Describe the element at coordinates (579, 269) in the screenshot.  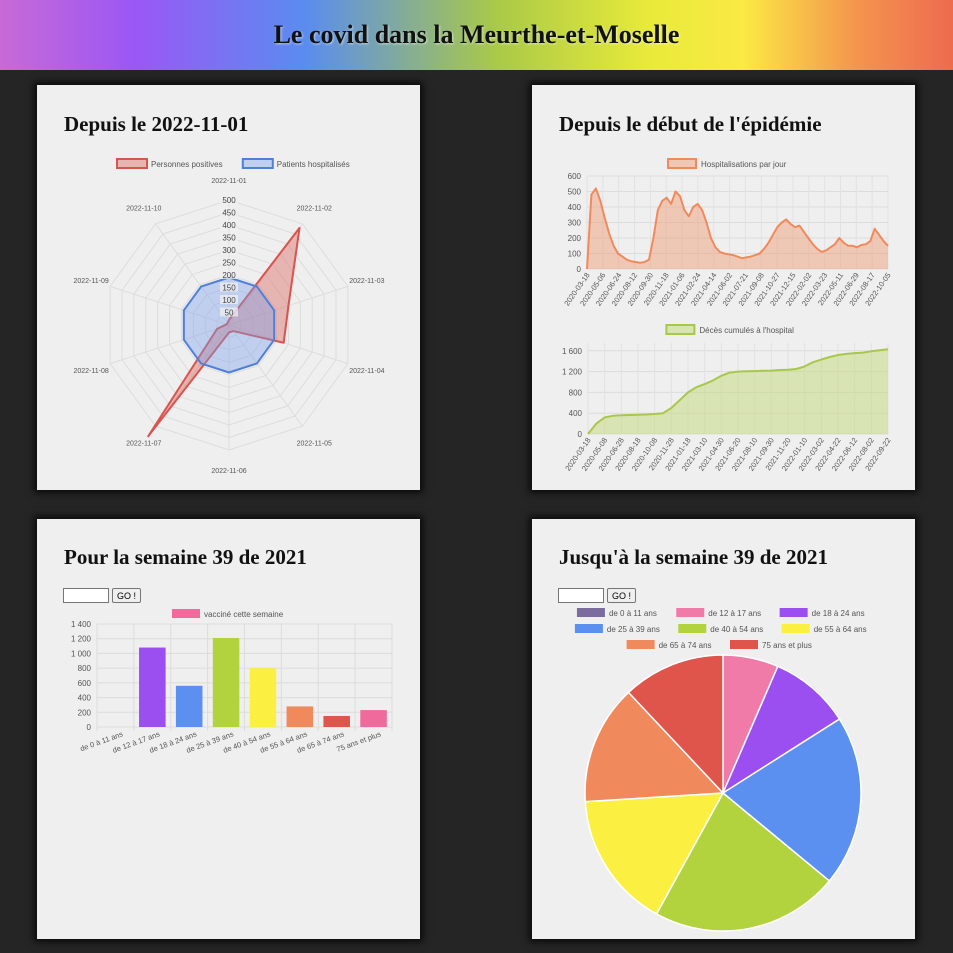
I see `area-ytick-0-0: 0` at that location.